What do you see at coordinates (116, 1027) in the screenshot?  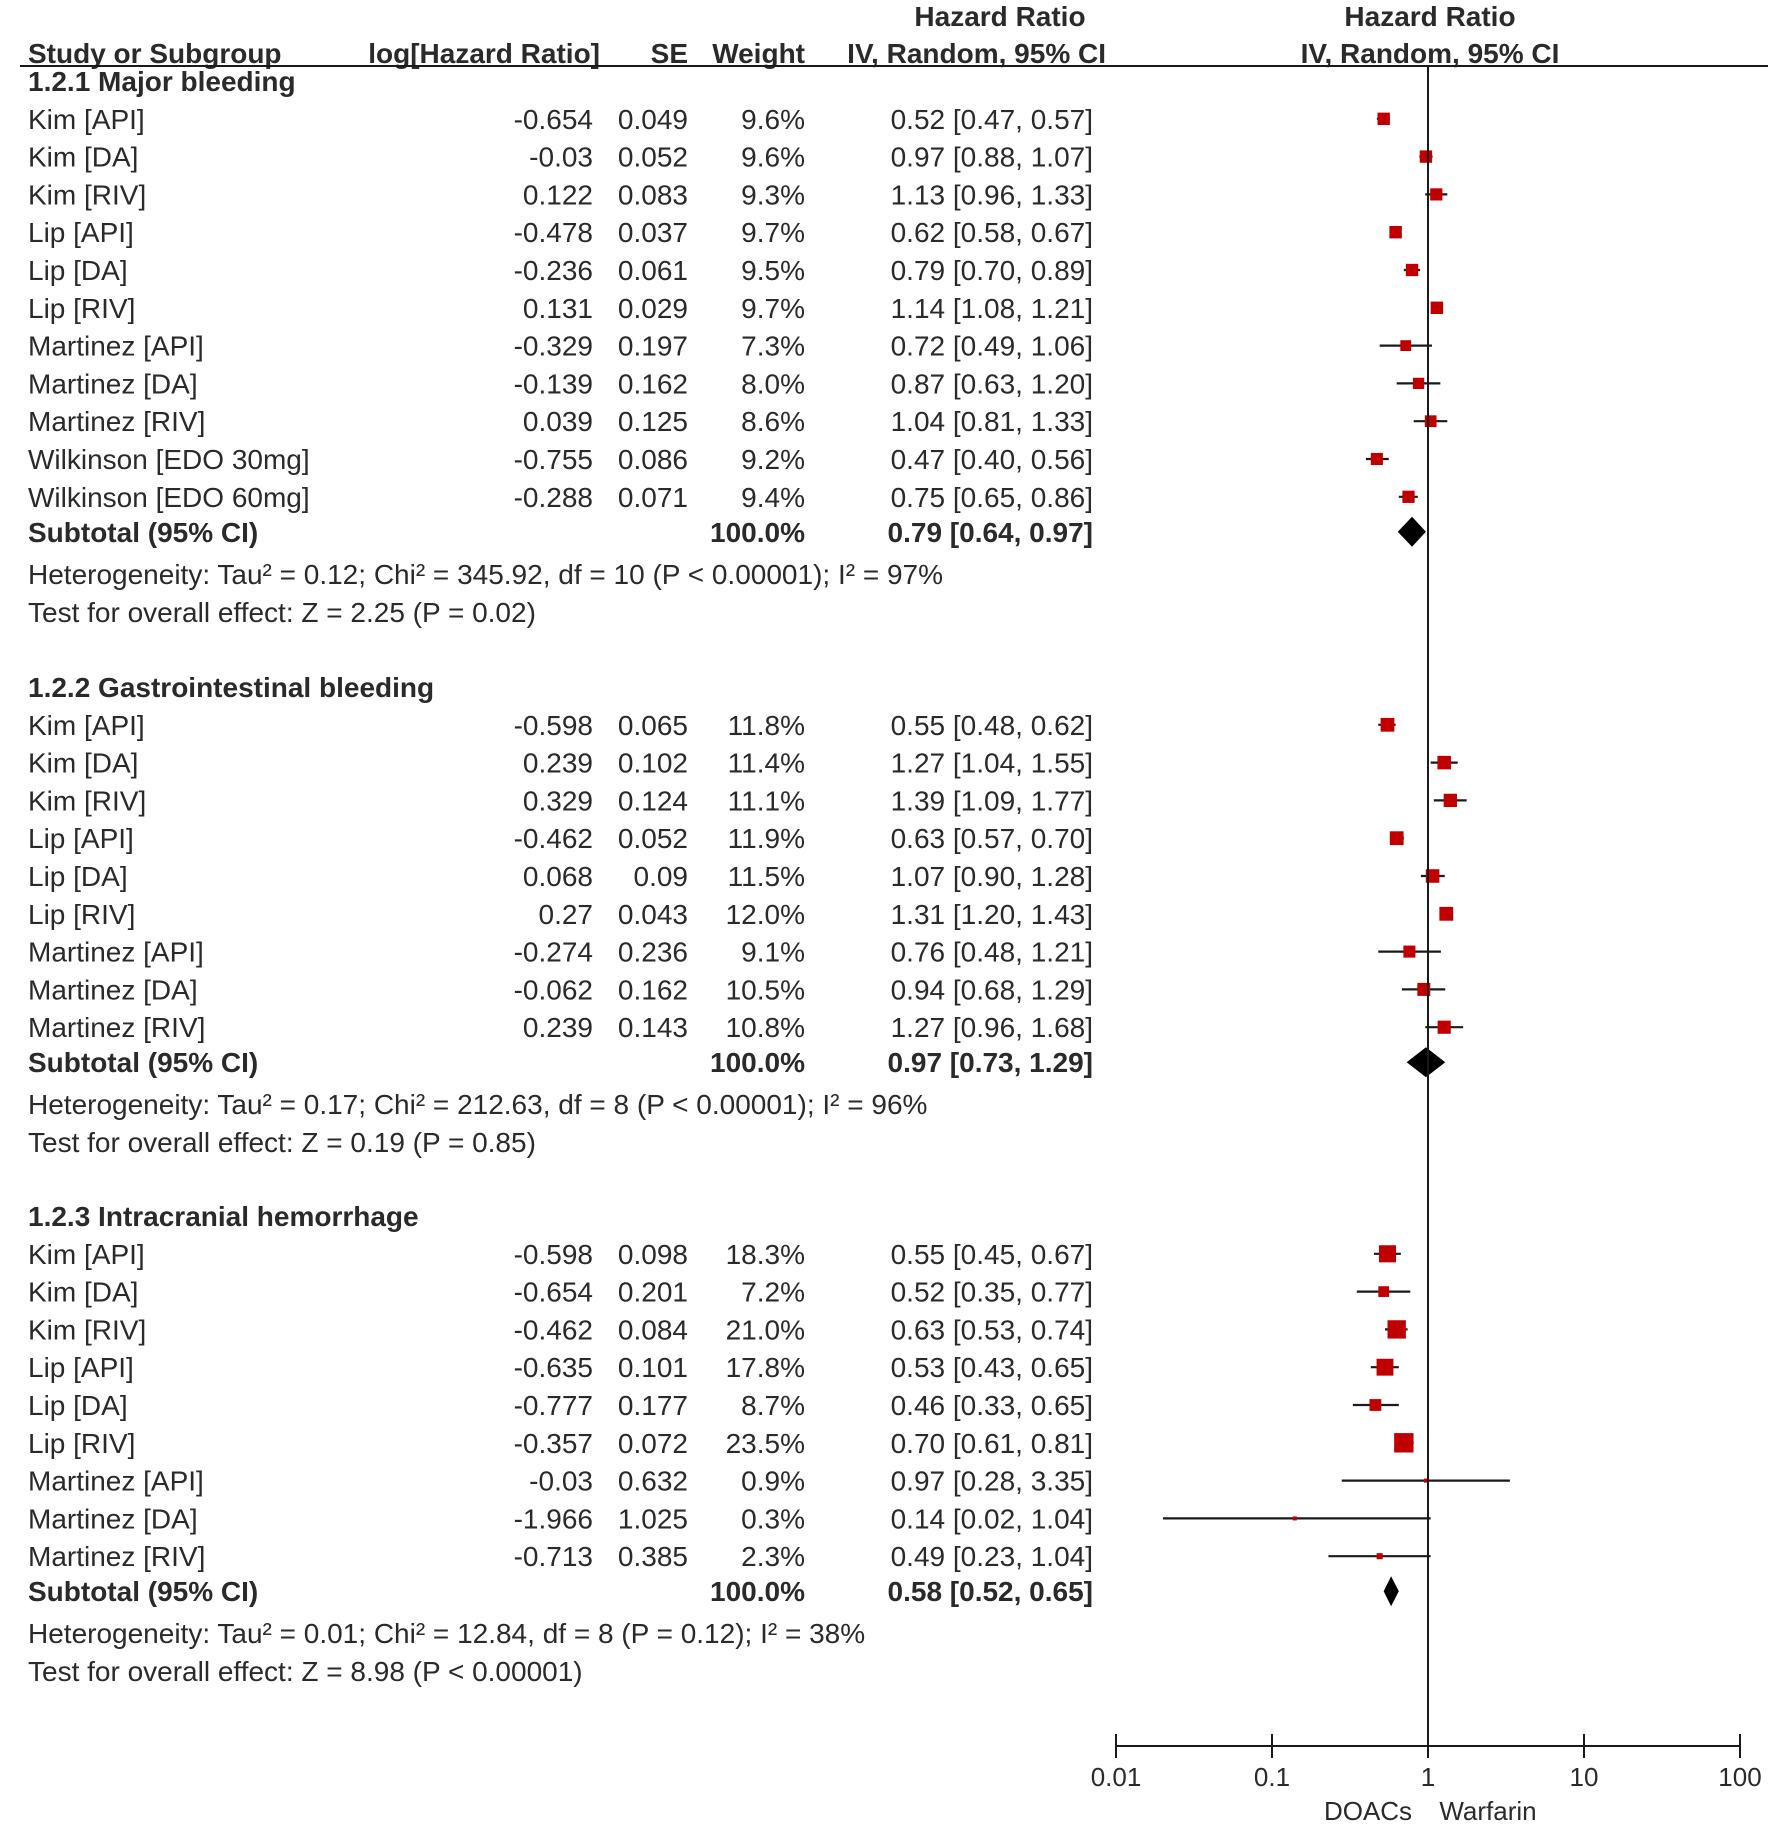 I see `study-name: Martinez [RIV]` at bounding box center [116, 1027].